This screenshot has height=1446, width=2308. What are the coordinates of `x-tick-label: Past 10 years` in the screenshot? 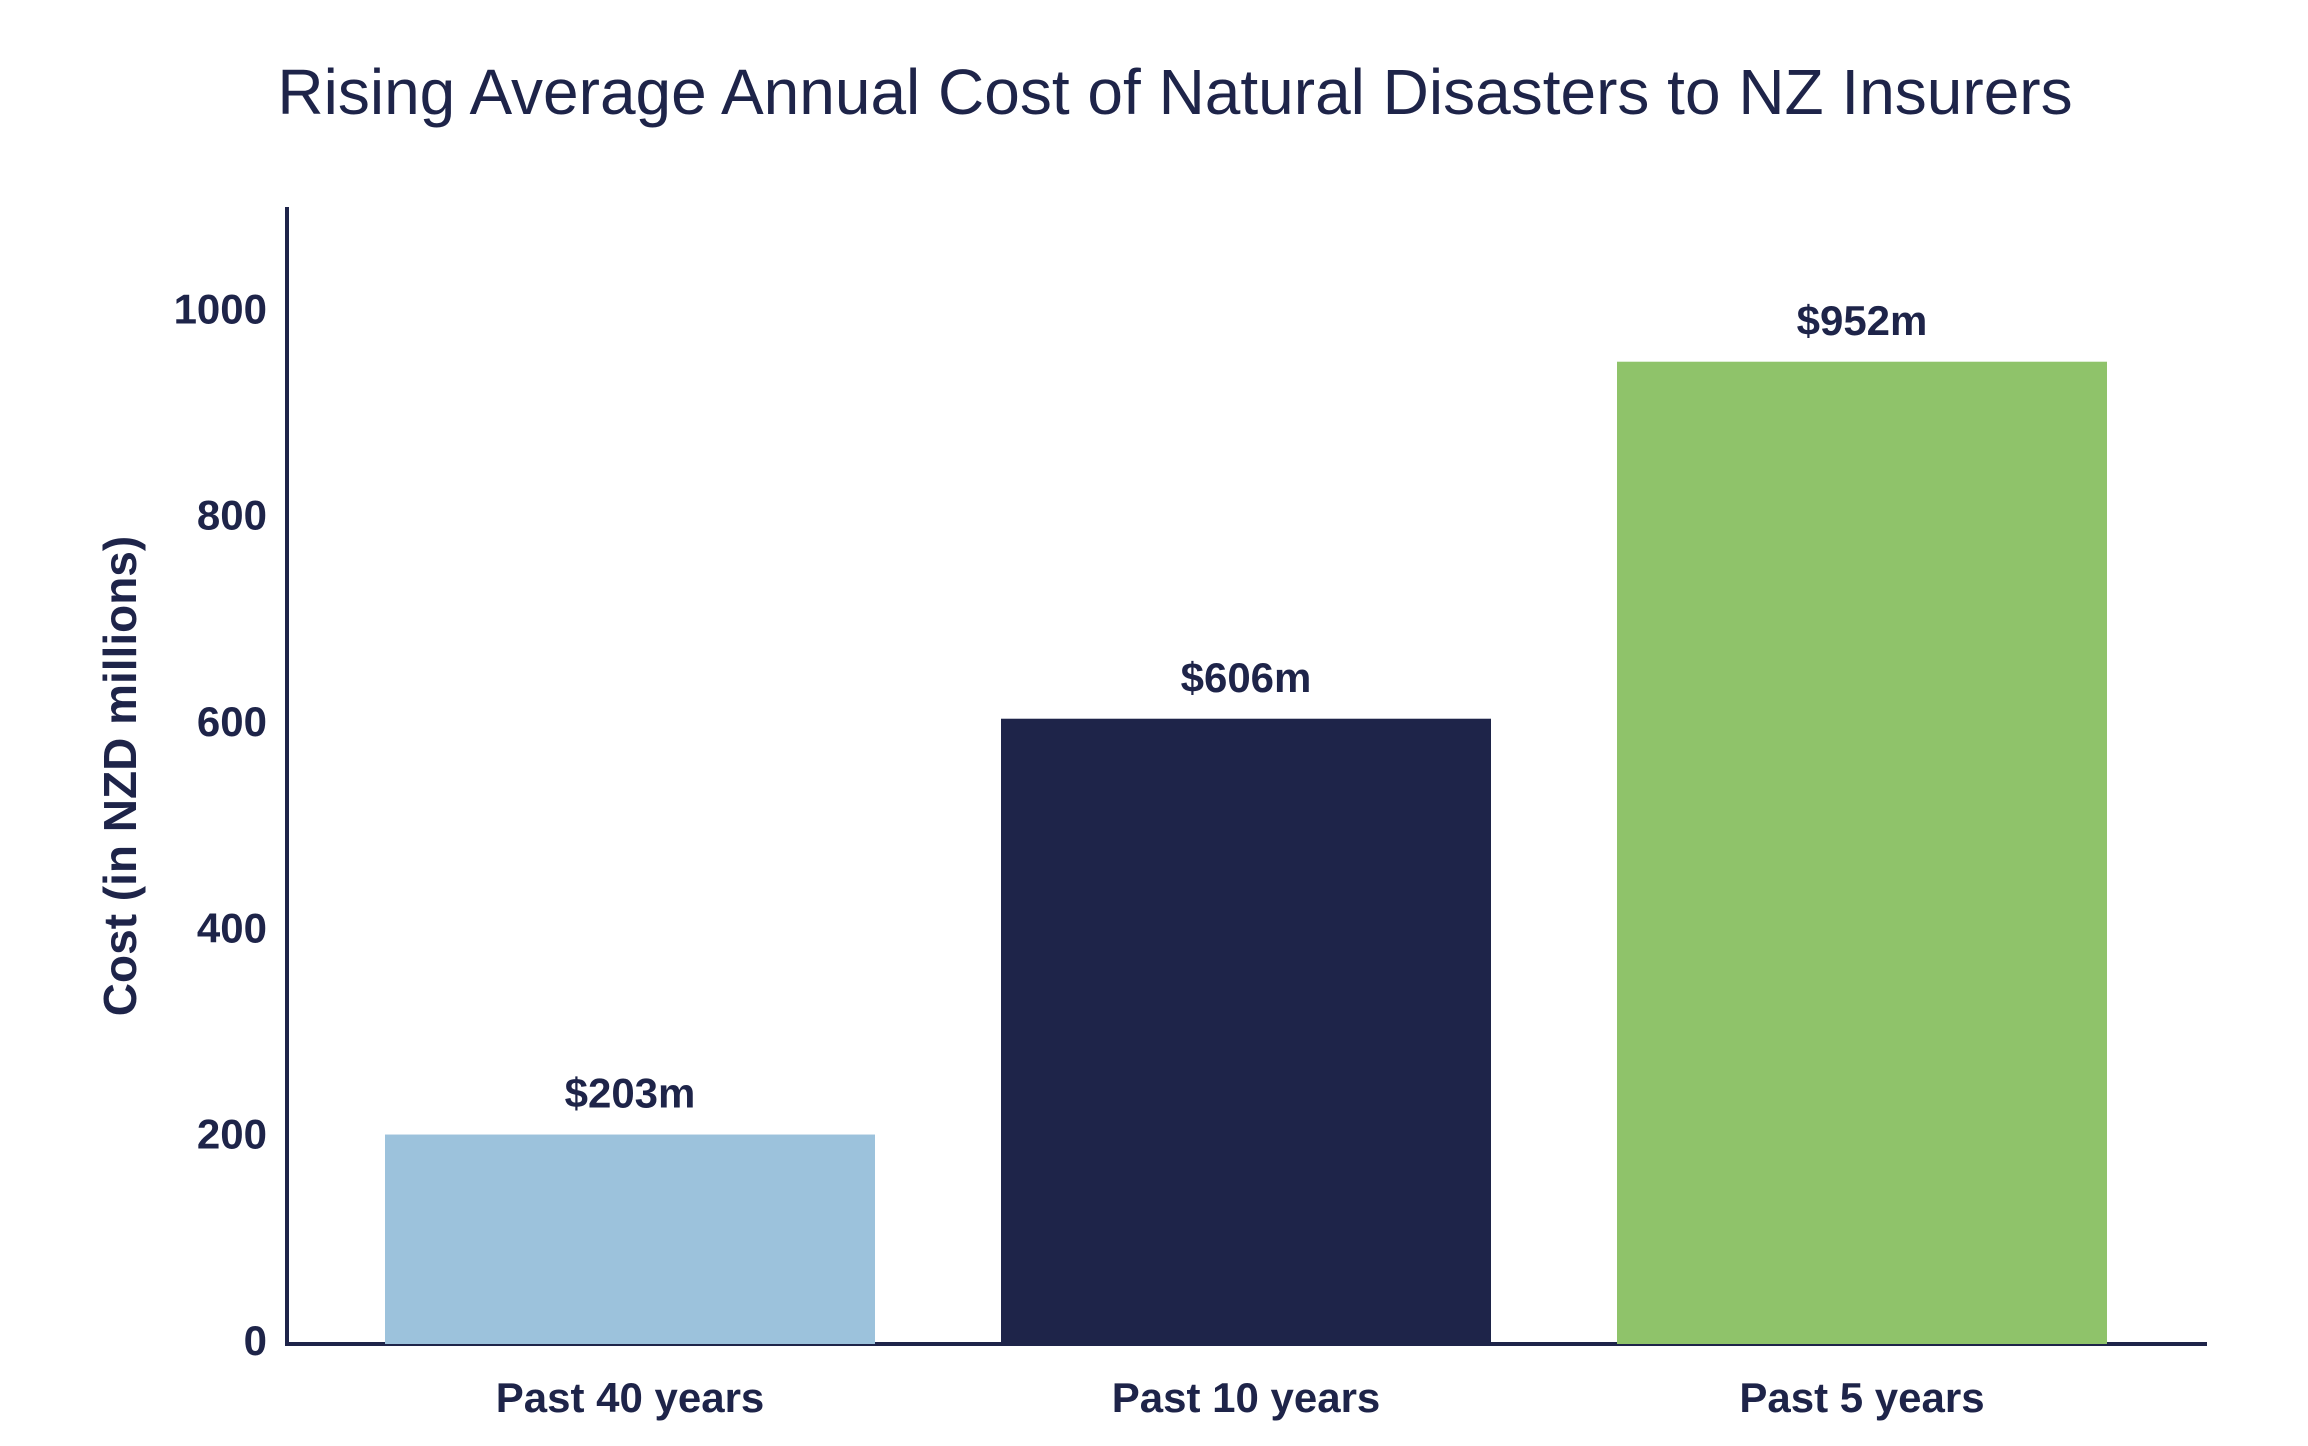 It's located at (1246, 1397).